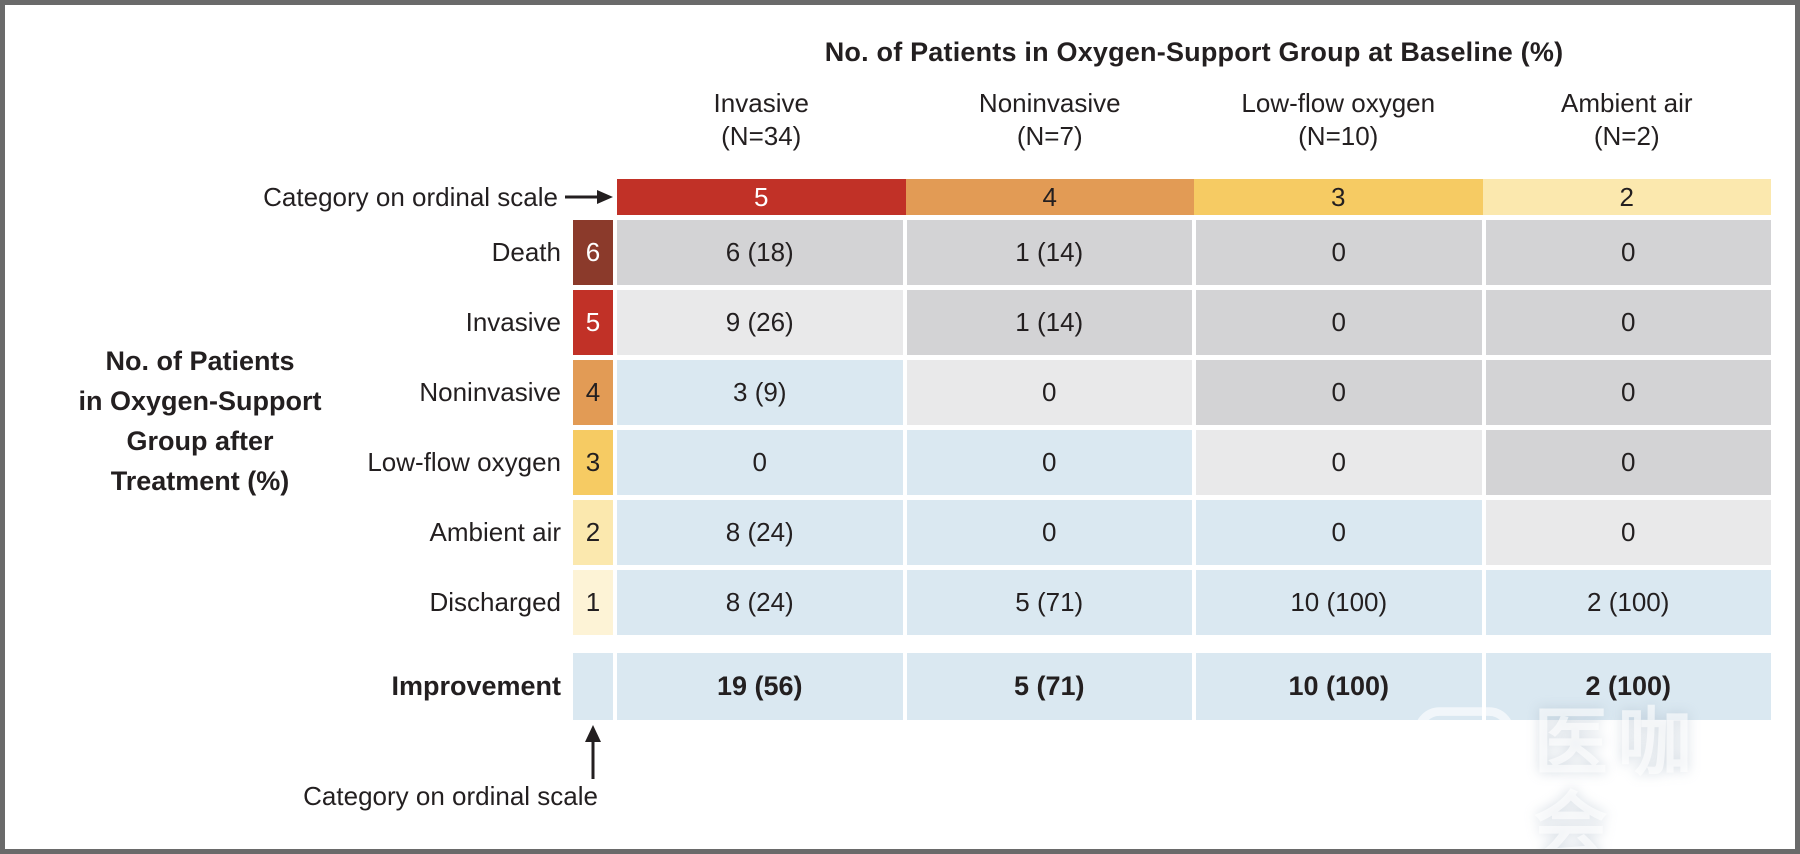 This screenshot has height=854, width=1800. What do you see at coordinates (760, 252) in the screenshot?
I see `data-cell: 6 (18)` at bounding box center [760, 252].